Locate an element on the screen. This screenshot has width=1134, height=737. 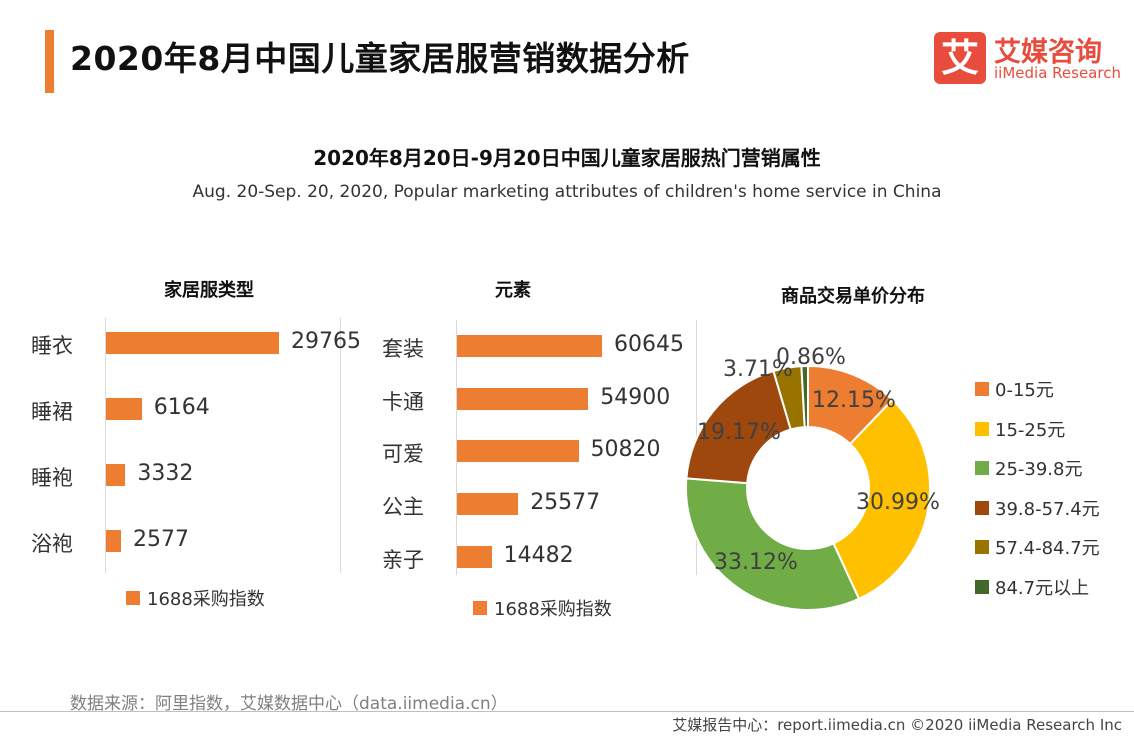
bar-category-label: 睡袍 is located at coordinates (52, 478).